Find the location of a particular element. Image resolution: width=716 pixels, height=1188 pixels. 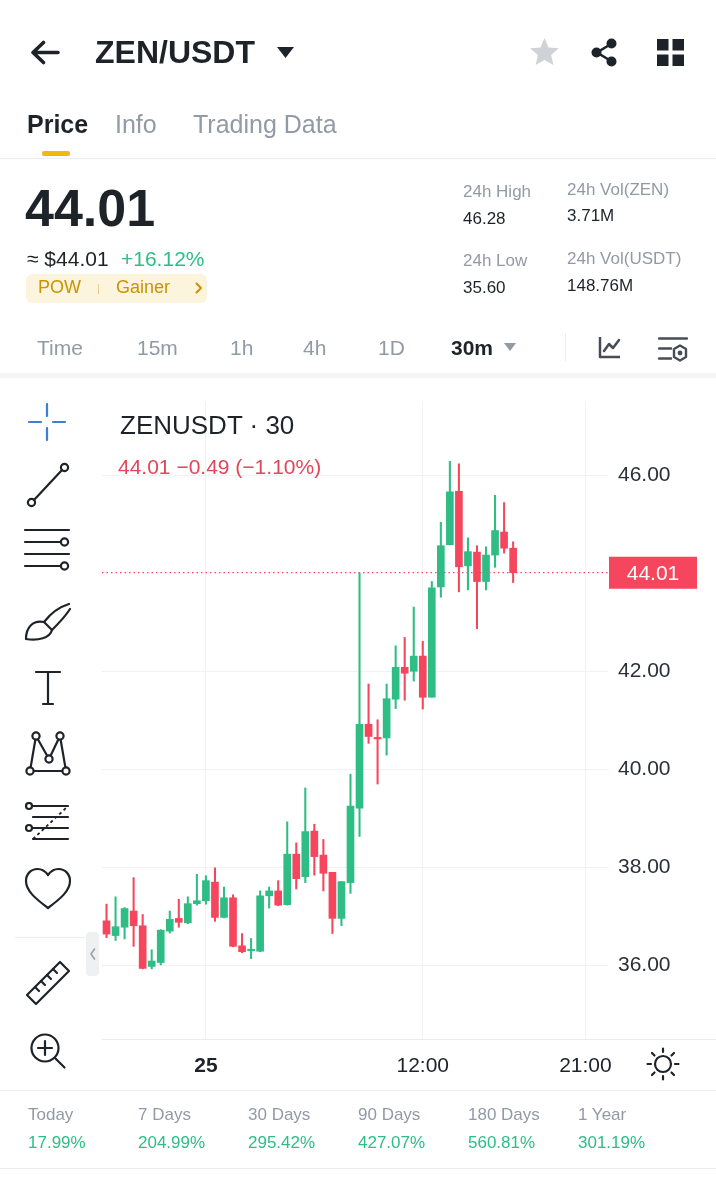

y-tick-label: 42.00 is located at coordinates (644, 670).